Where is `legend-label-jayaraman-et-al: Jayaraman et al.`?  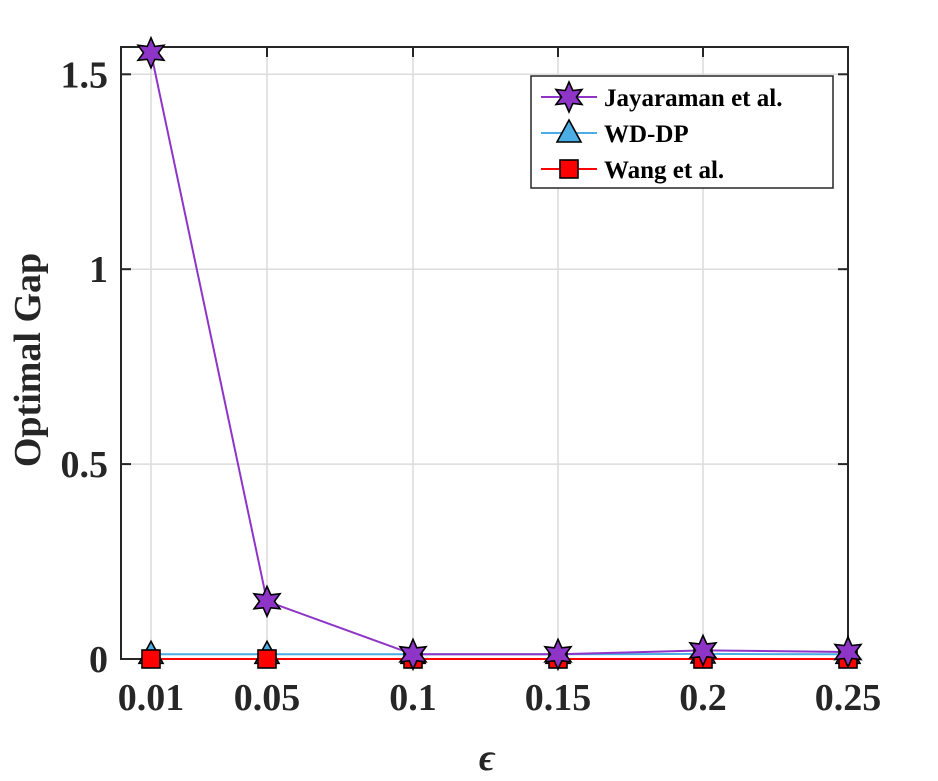
legend-label-jayaraman-et-al: Jayaraman et al. is located at coordinates (693, 98).